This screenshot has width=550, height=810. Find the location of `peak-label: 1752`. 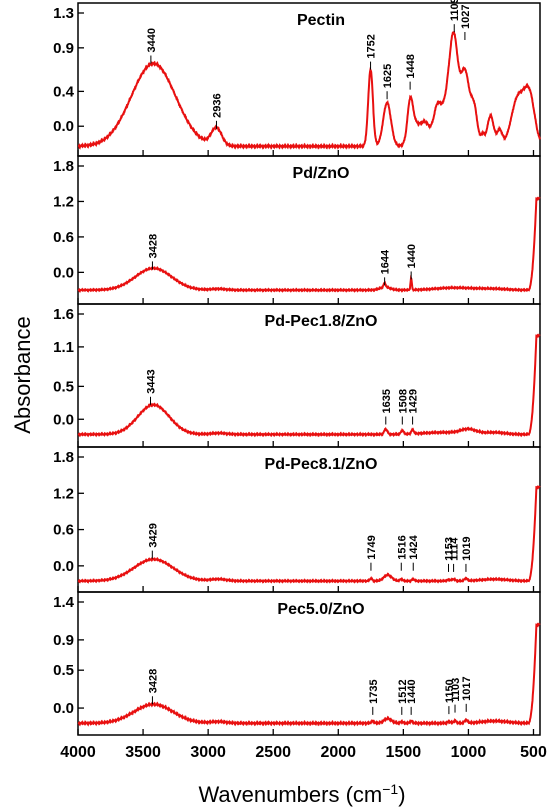

peak-label: 1752 is located at coordinates (372, 46).